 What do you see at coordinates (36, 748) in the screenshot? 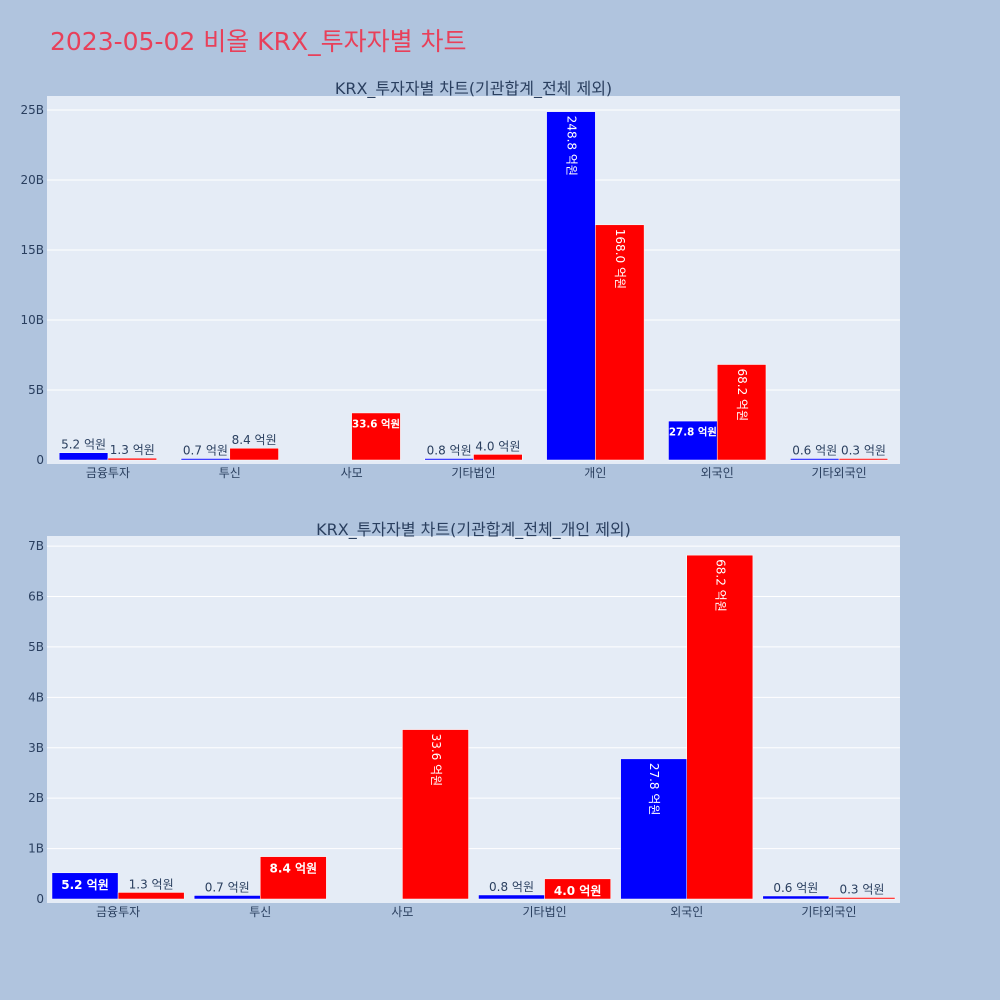
I see `y-tick-label: 3B` at bounding box center [36, 748].